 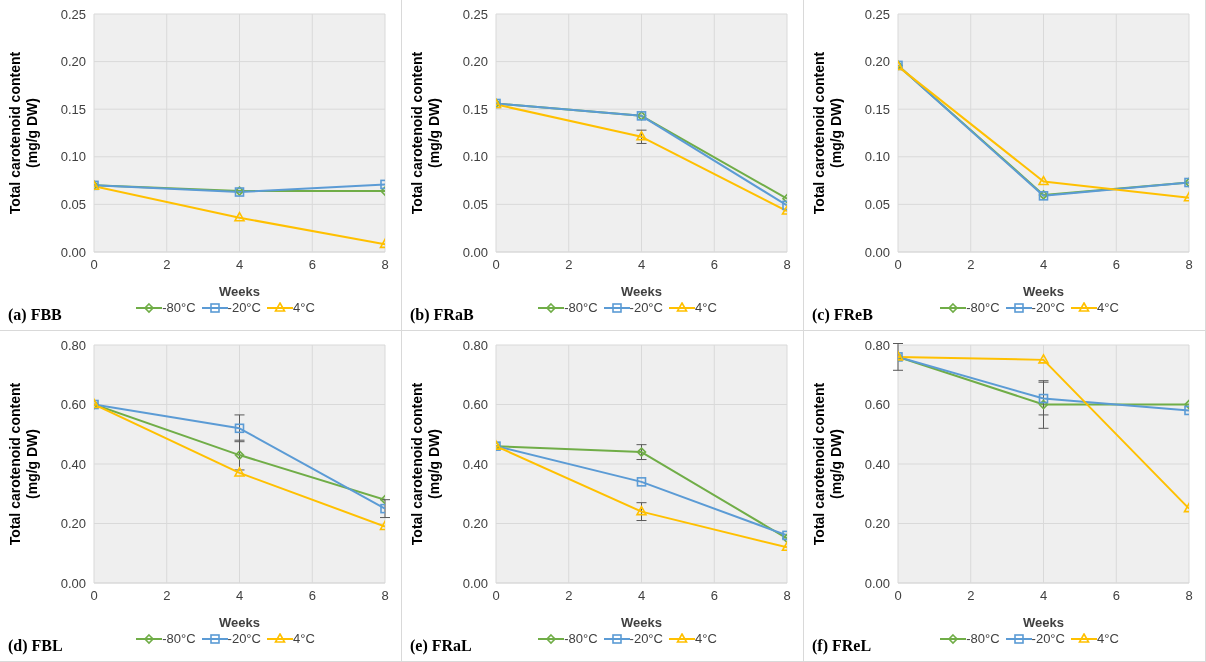 I want to click on text: (c) FReB, so click(x=842, y=315).